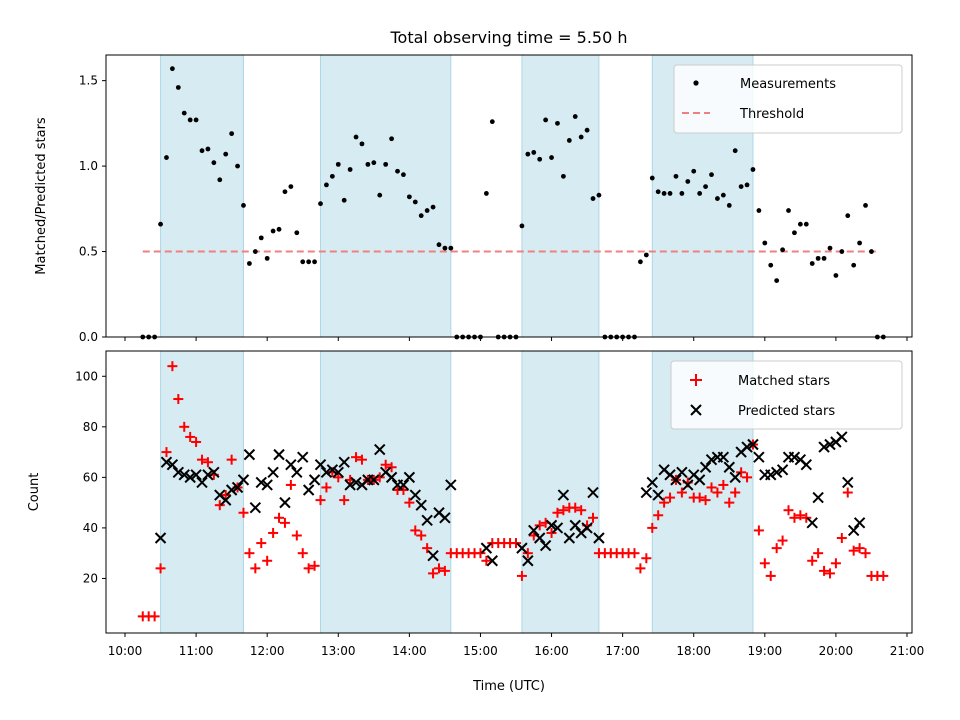 The height and width of the screenshot is (720, 960). I want to click on x-tick-label: 21:00, so click(907, 651).